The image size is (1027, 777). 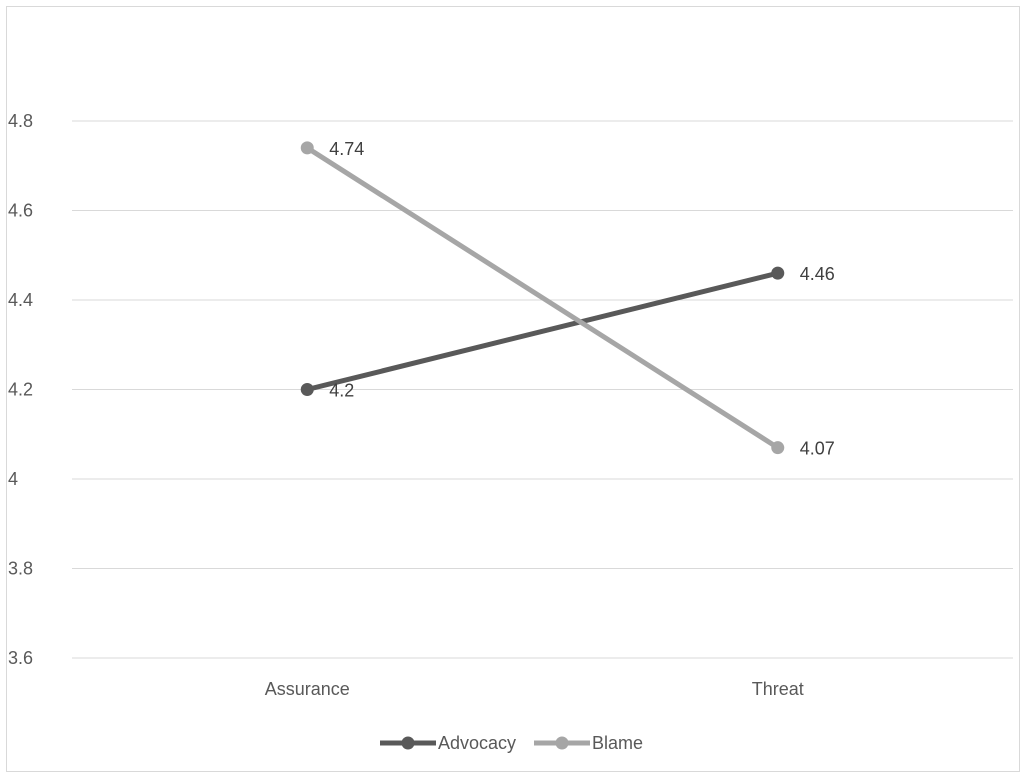 What do you see at coordinates (588, 743) in the screenshot?
I see `legend-item-blame: Blame` at bounding box center [588, 743].